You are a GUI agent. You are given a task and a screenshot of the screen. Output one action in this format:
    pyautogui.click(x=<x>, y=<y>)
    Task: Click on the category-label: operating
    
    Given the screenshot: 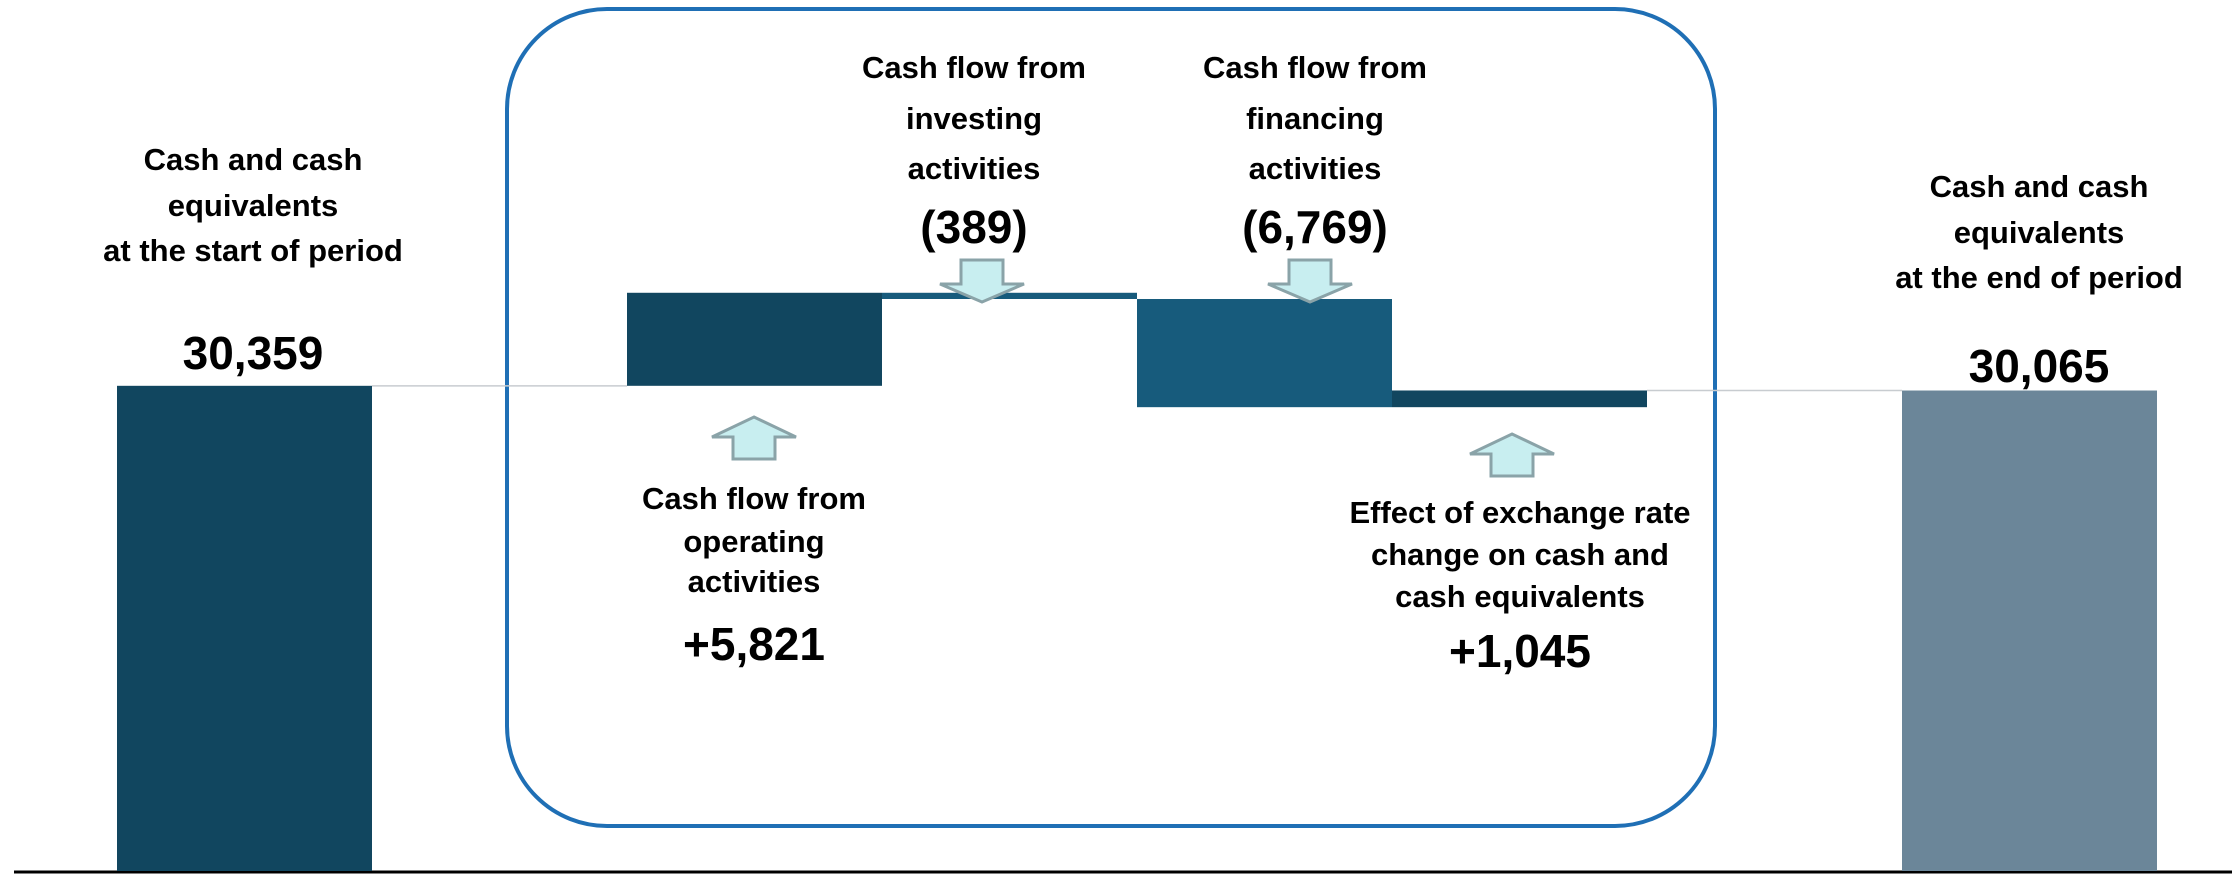 What is the action you would take?
    pyautogui.click(x=753, y=541)
    